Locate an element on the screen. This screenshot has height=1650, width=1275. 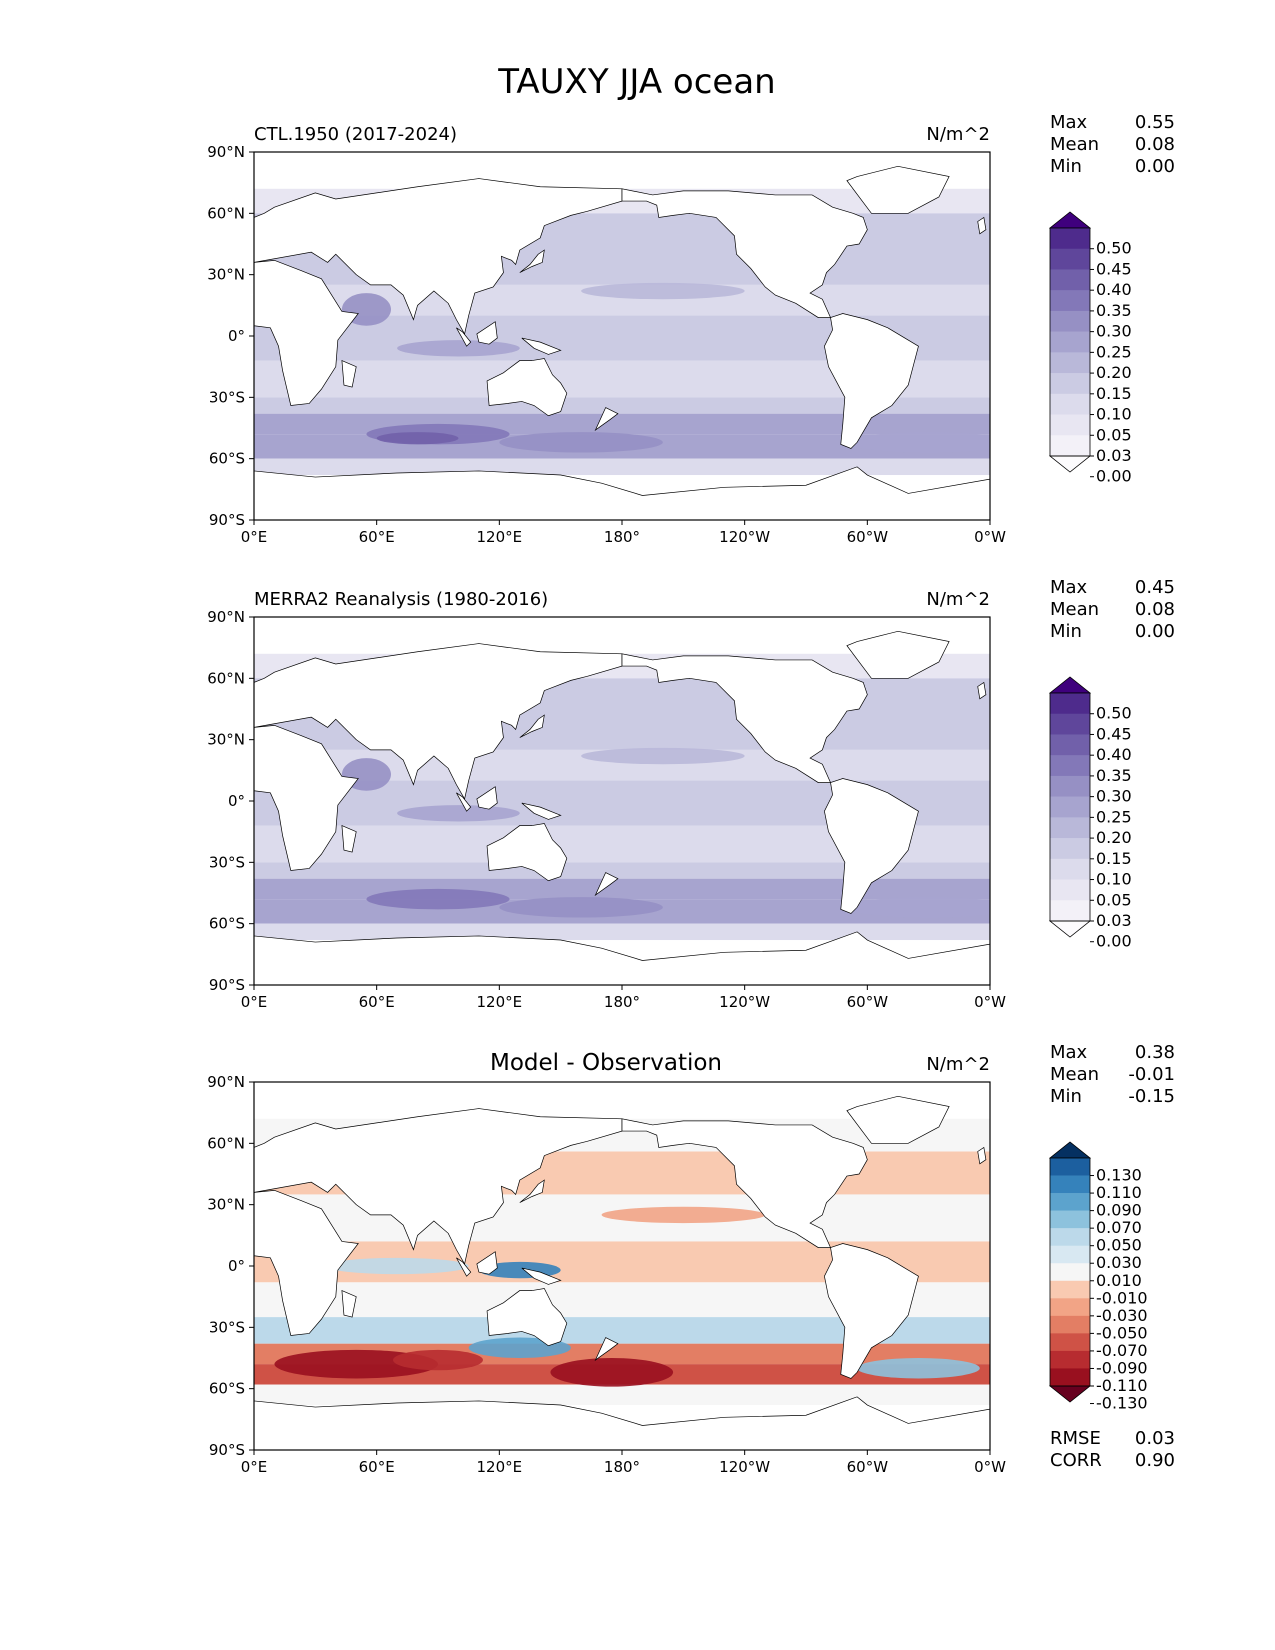
stat-value: 0.00 is located at coordinates (1155, 631).